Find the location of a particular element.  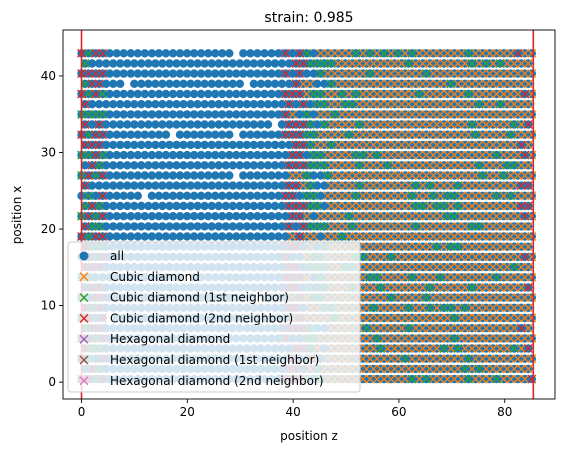

x-tick-label: 80 is located at coordinates (504, 412).